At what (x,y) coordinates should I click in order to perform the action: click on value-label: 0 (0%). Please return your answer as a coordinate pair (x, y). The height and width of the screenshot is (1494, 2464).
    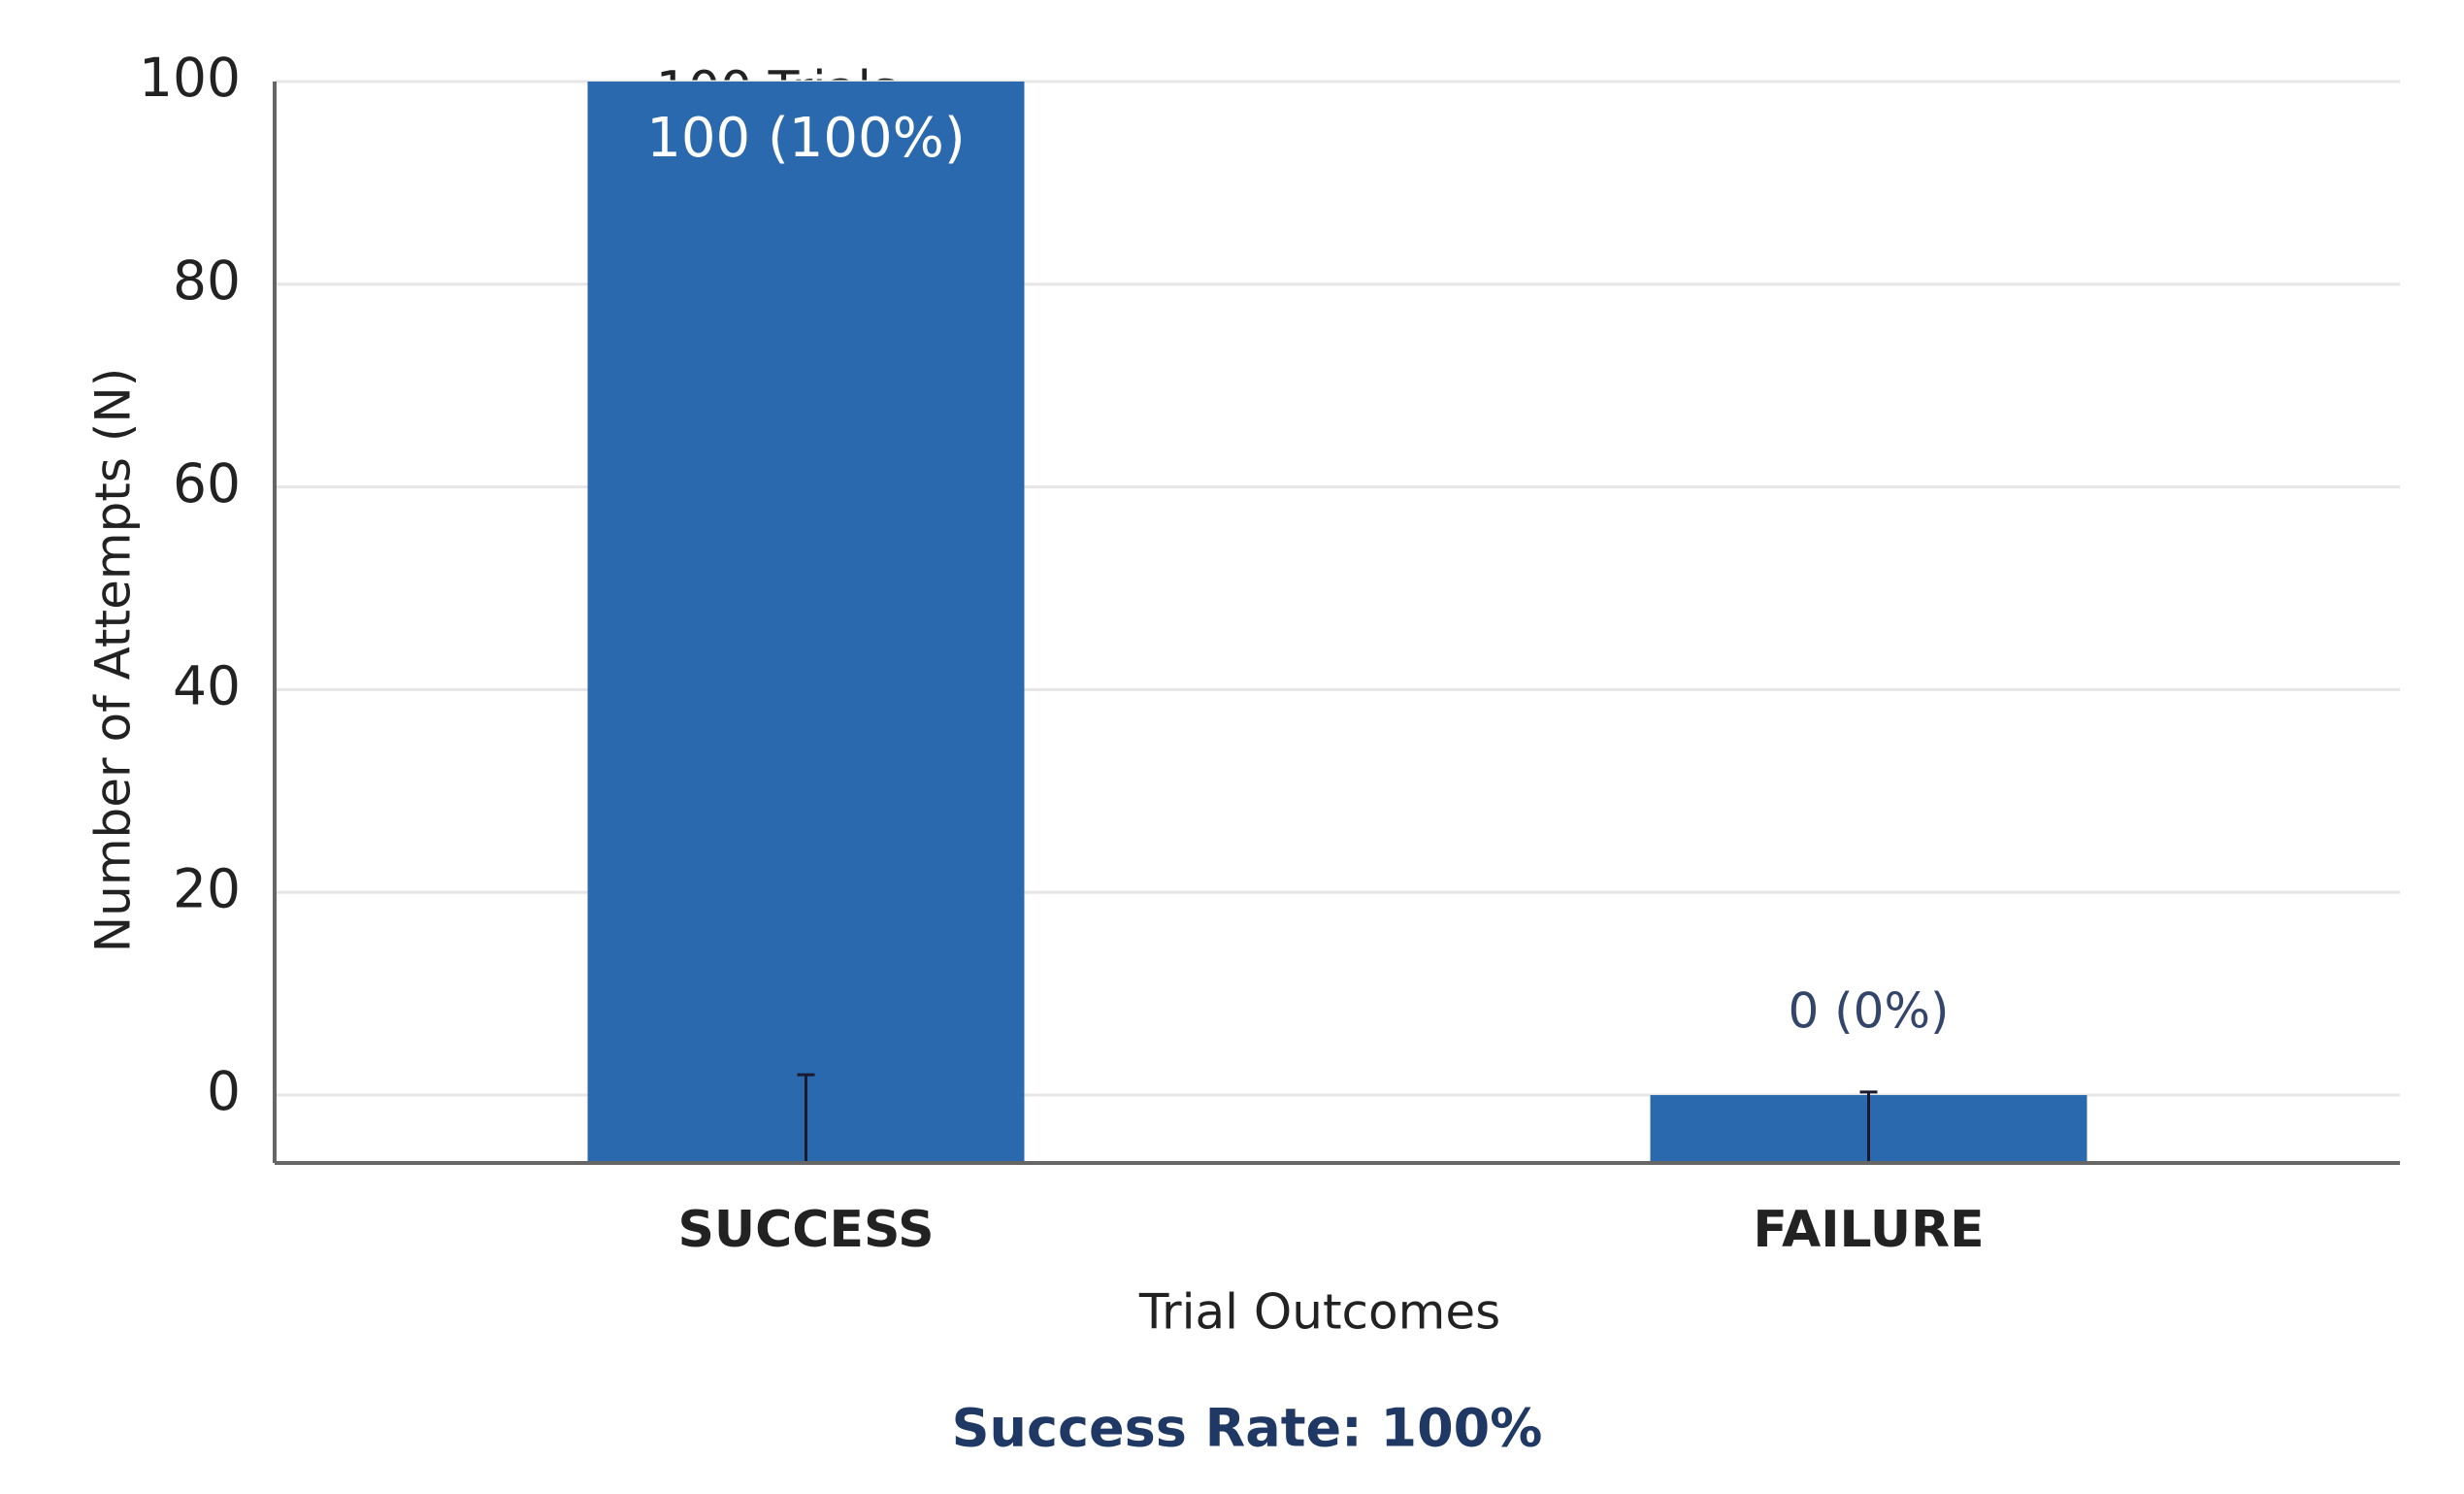
    Looking at the image, I should click on (1869, 1010).